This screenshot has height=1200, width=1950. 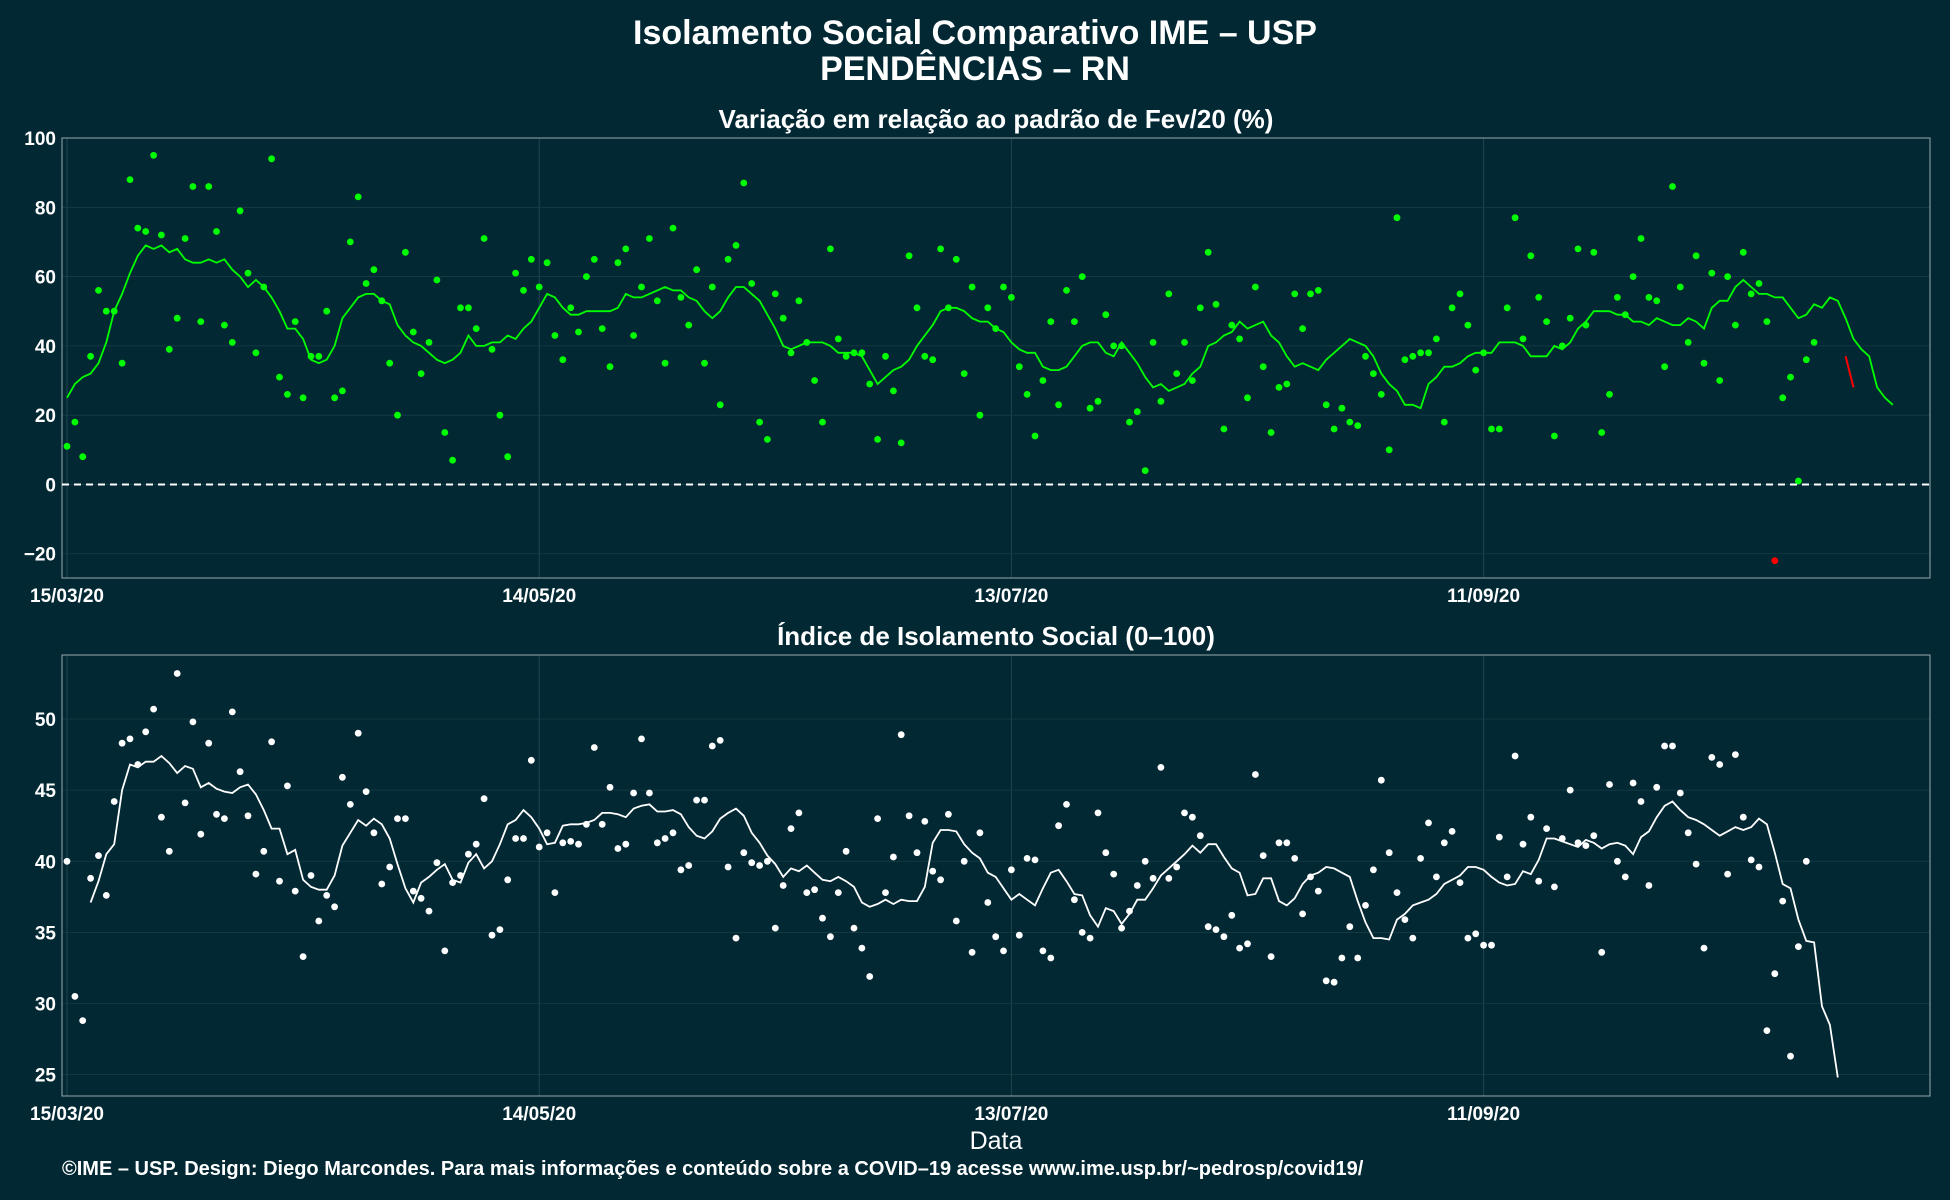 What do you see at coordinates (1849, 372) in the screenshot?
I see `highlight-line-segment` at bounding box center [1849, 372].